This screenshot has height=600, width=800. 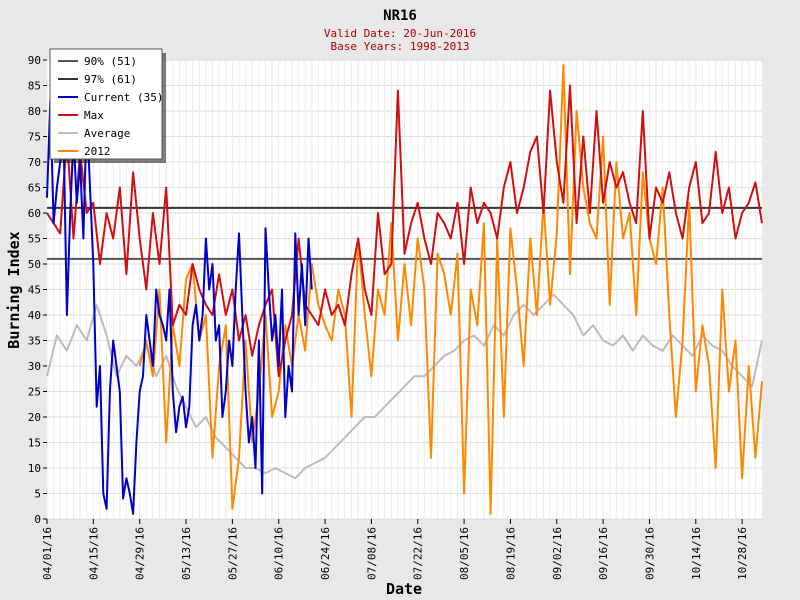 What do you see at coordinates (34, 417) in the screenshot?
I see `y-tick-label: 20` at bounding box center [34, 417].